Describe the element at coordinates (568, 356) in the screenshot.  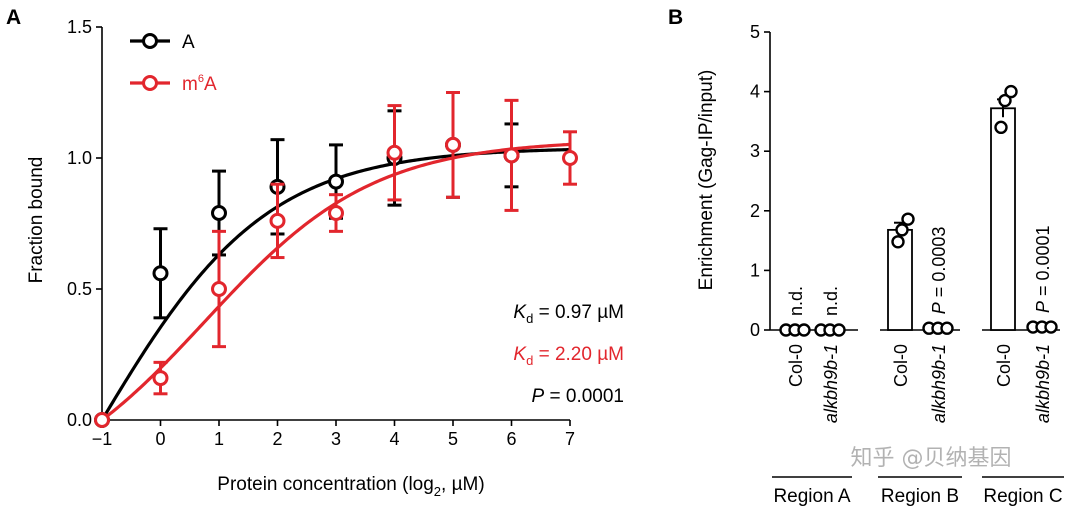
I see `kd-annotation-m6a: Kd = 2.20 µM` at that location.